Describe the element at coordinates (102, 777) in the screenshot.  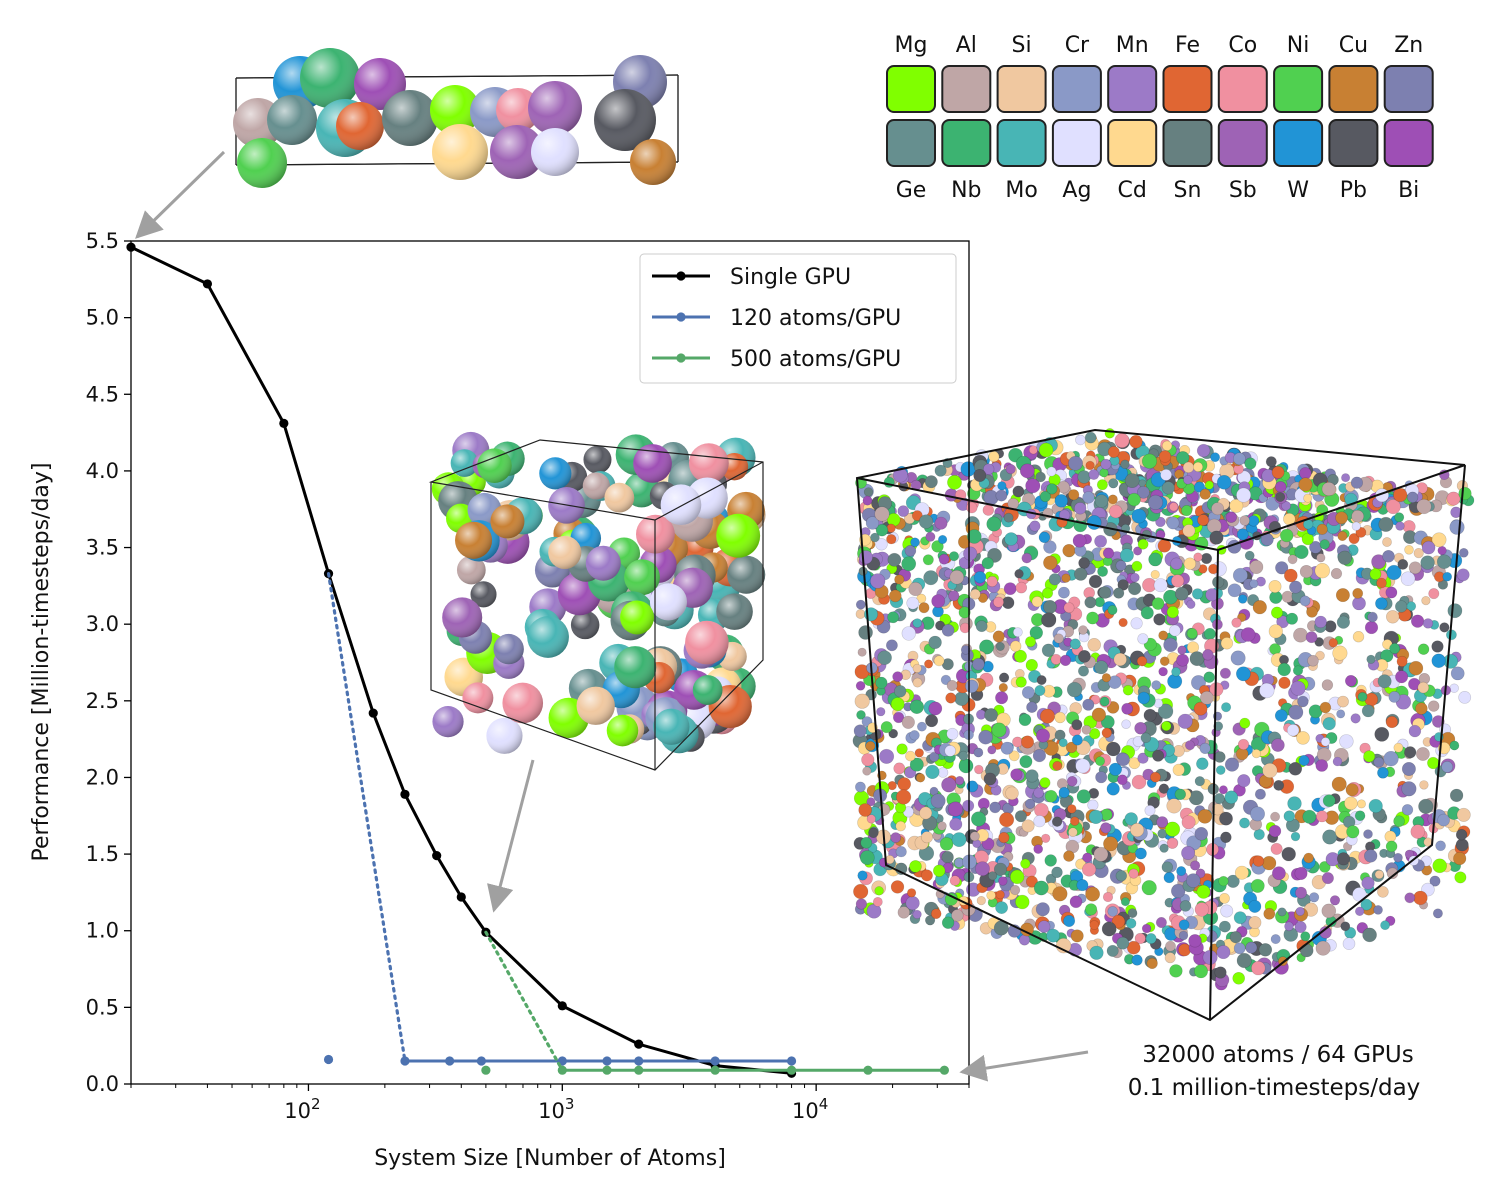
I see `y-tick-label: 2.0` at that location.